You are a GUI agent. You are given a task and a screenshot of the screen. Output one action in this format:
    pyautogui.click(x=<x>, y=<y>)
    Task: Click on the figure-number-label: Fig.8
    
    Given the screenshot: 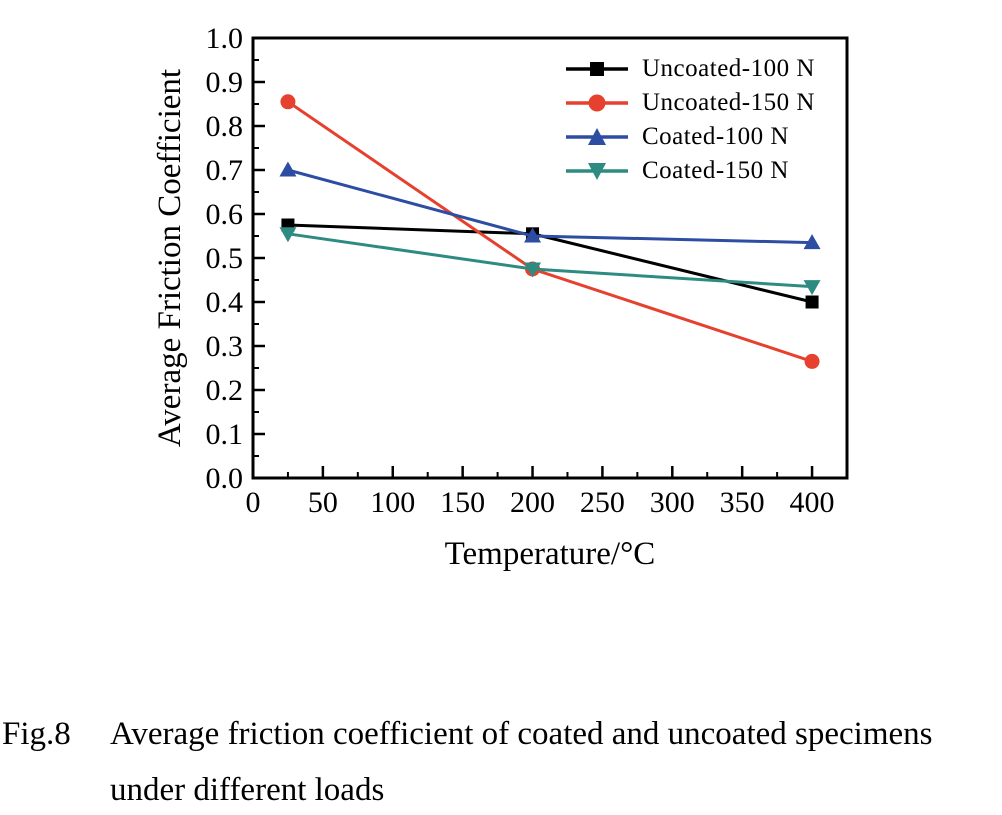 What is the action you would take?
    pyautogui.click(x=36, y=734)
    